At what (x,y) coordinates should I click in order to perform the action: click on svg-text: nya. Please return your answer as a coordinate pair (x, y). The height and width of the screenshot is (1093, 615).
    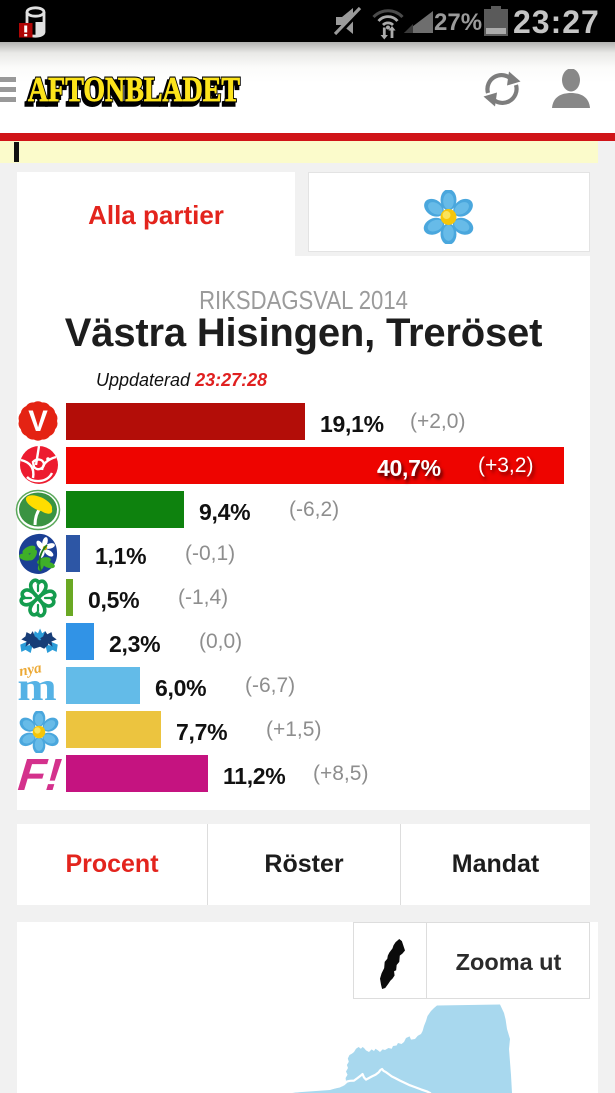
    Looking at the image, I should click on (30, 672).